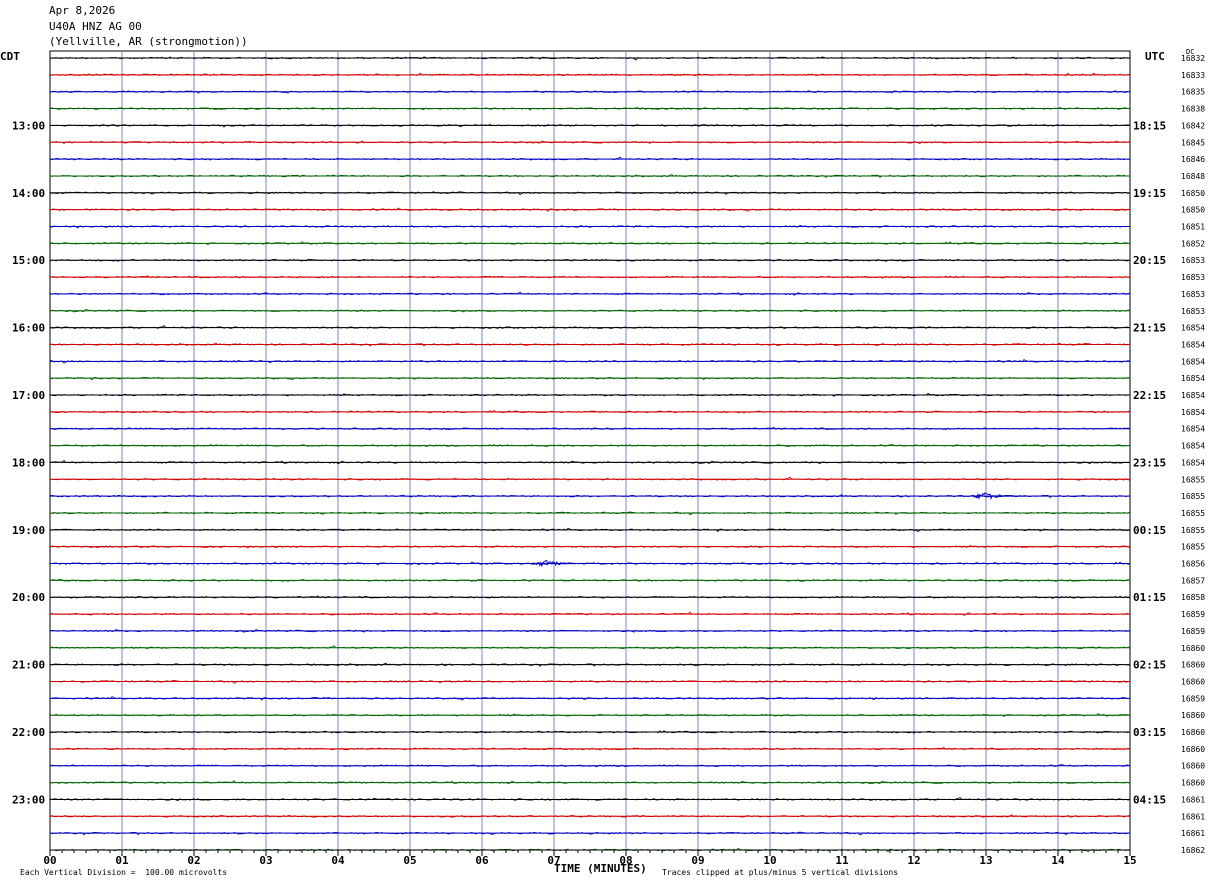 The width and height of the screenshot is (1210, 886). Describe the element at coordinates (1149, 530) in the screenshot. I see `right-hour-label: 00:15` at that location.